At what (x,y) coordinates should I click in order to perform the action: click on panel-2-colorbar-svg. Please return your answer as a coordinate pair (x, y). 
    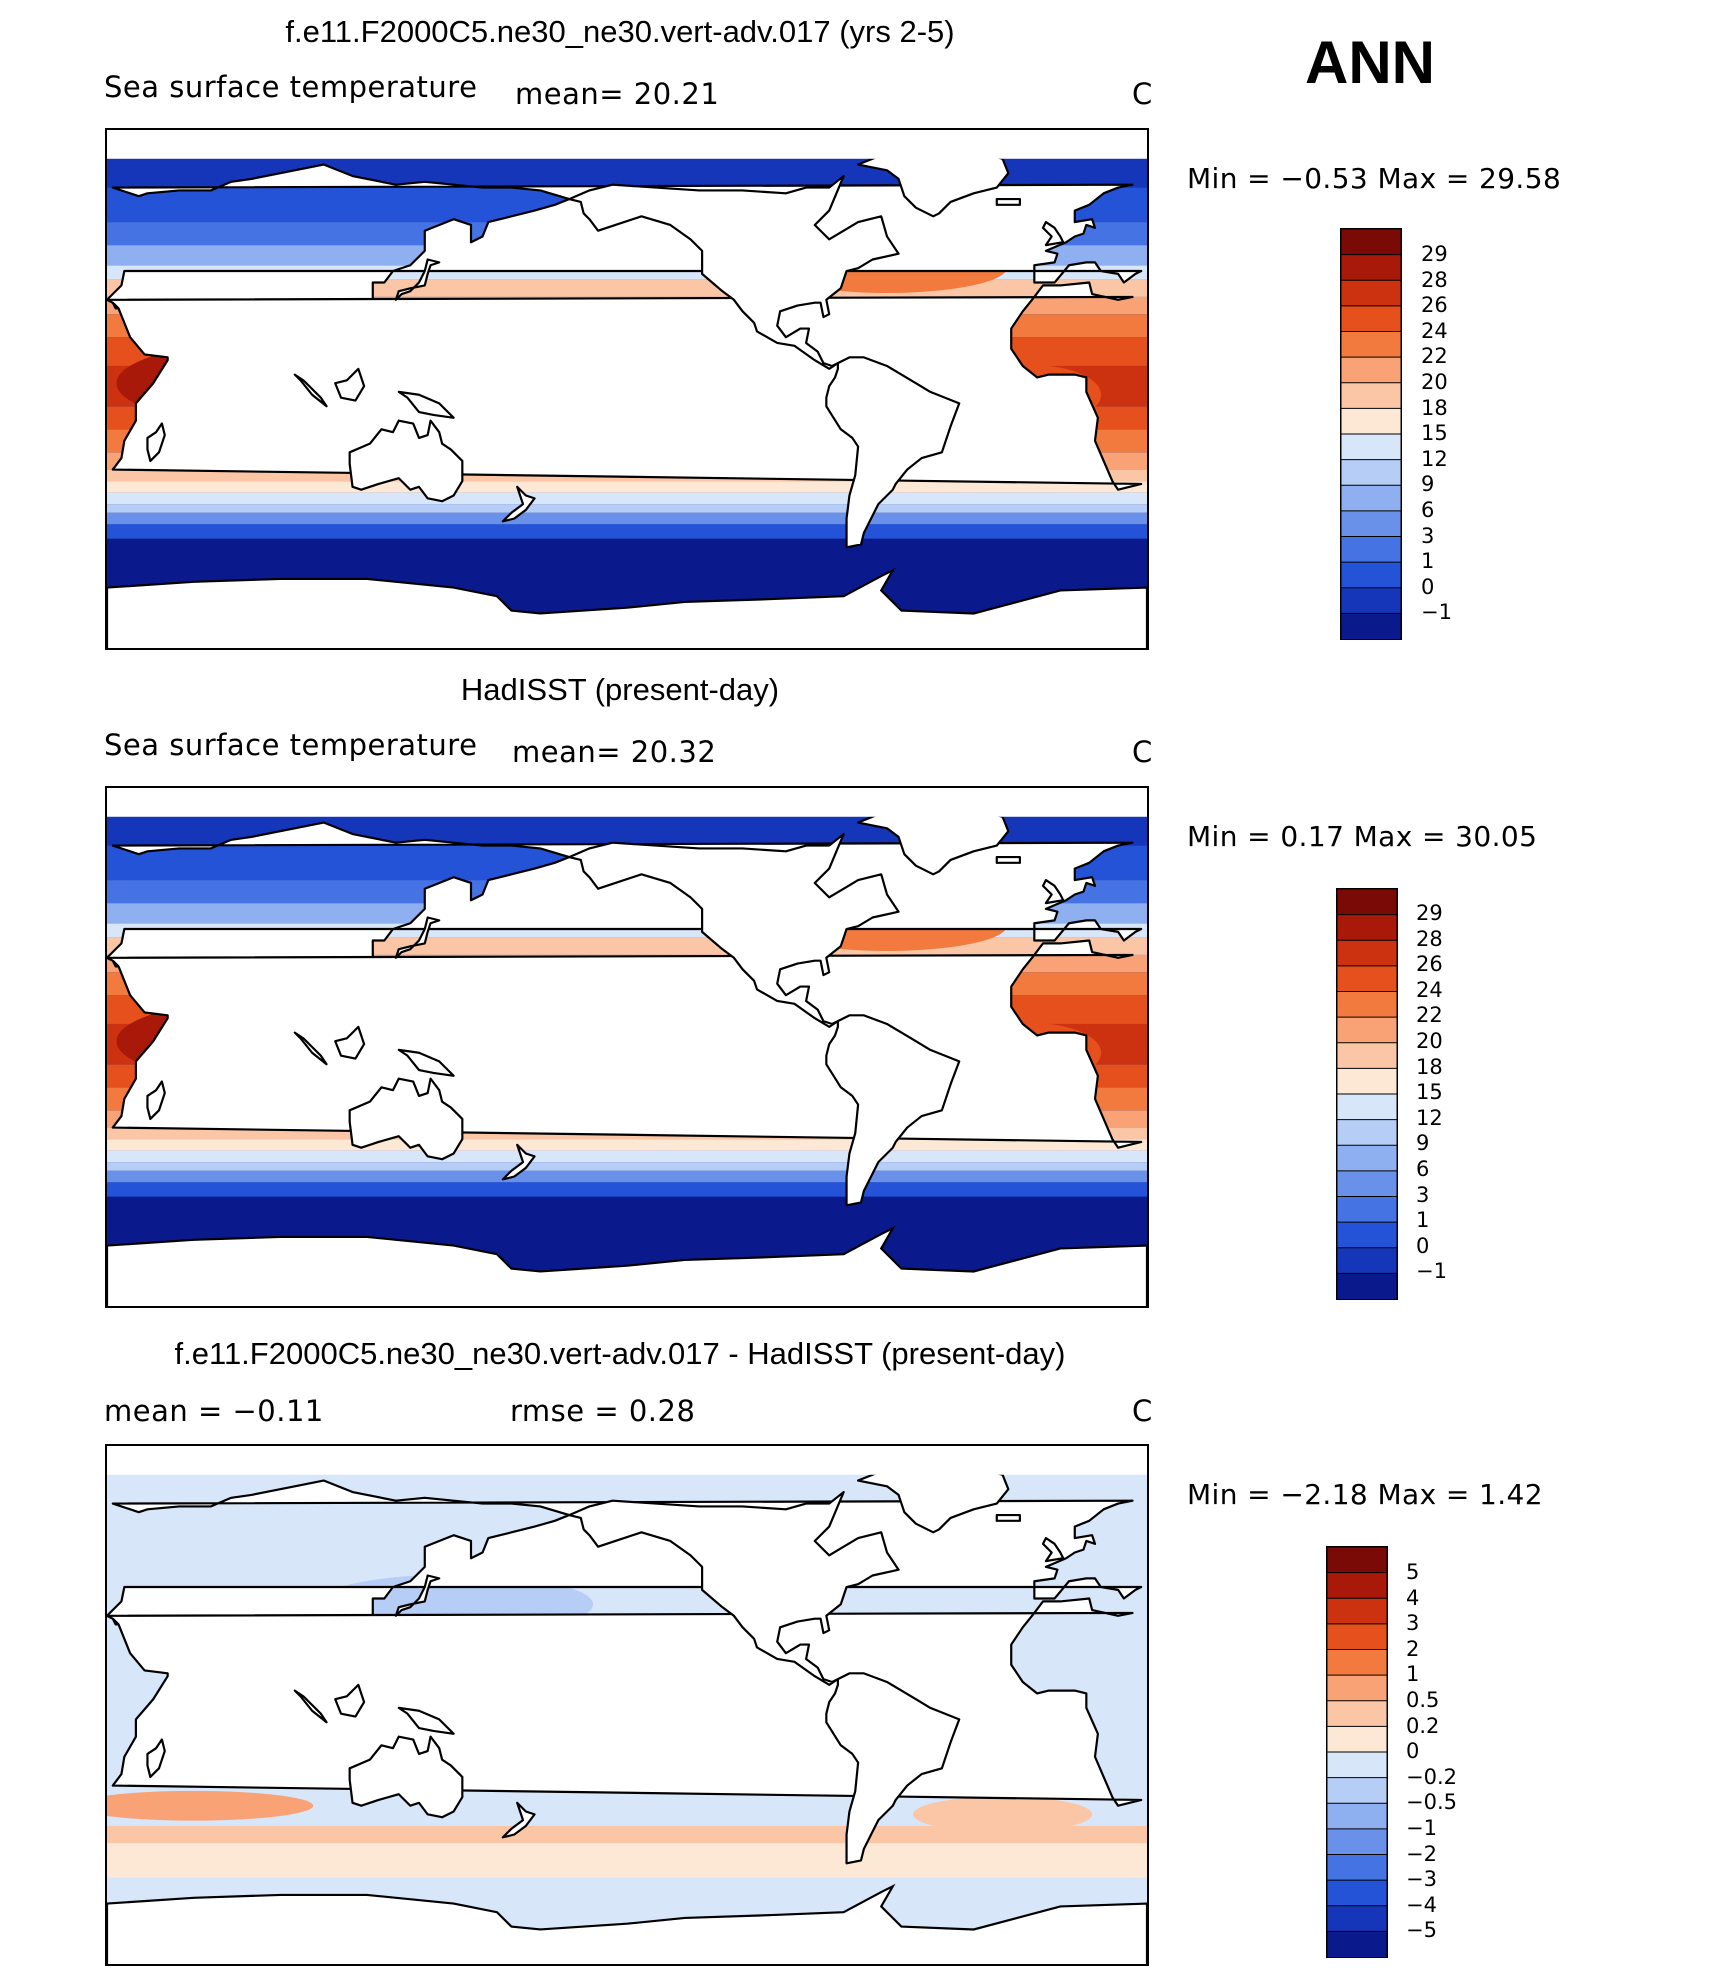
    Looking at the image, I should click on (1367, 1094).